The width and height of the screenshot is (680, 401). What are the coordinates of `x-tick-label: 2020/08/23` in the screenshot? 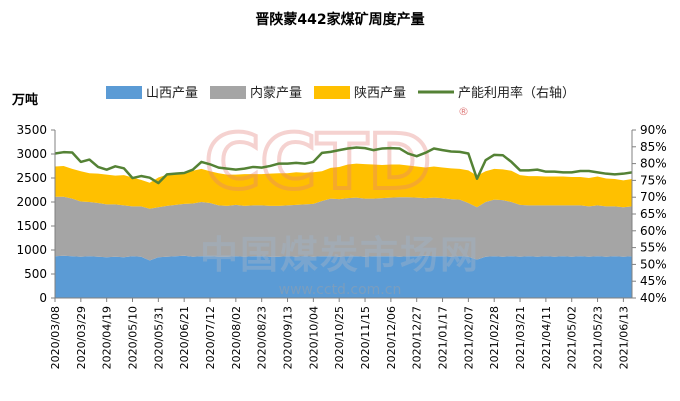 It's located at (262, 337).